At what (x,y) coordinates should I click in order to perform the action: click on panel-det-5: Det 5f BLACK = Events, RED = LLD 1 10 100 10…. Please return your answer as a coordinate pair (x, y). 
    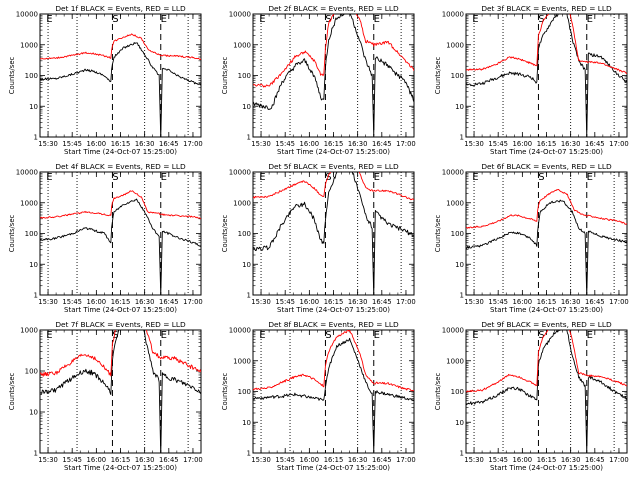
    Looking at the image, I should click on (318, 238).